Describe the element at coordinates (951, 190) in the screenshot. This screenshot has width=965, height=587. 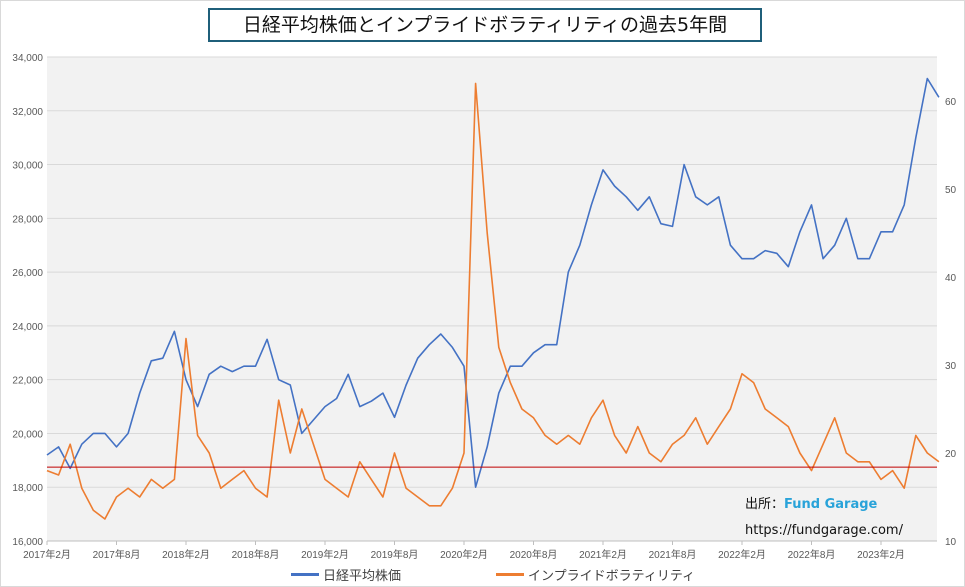
I see `right-tick-label: 50` at that location.